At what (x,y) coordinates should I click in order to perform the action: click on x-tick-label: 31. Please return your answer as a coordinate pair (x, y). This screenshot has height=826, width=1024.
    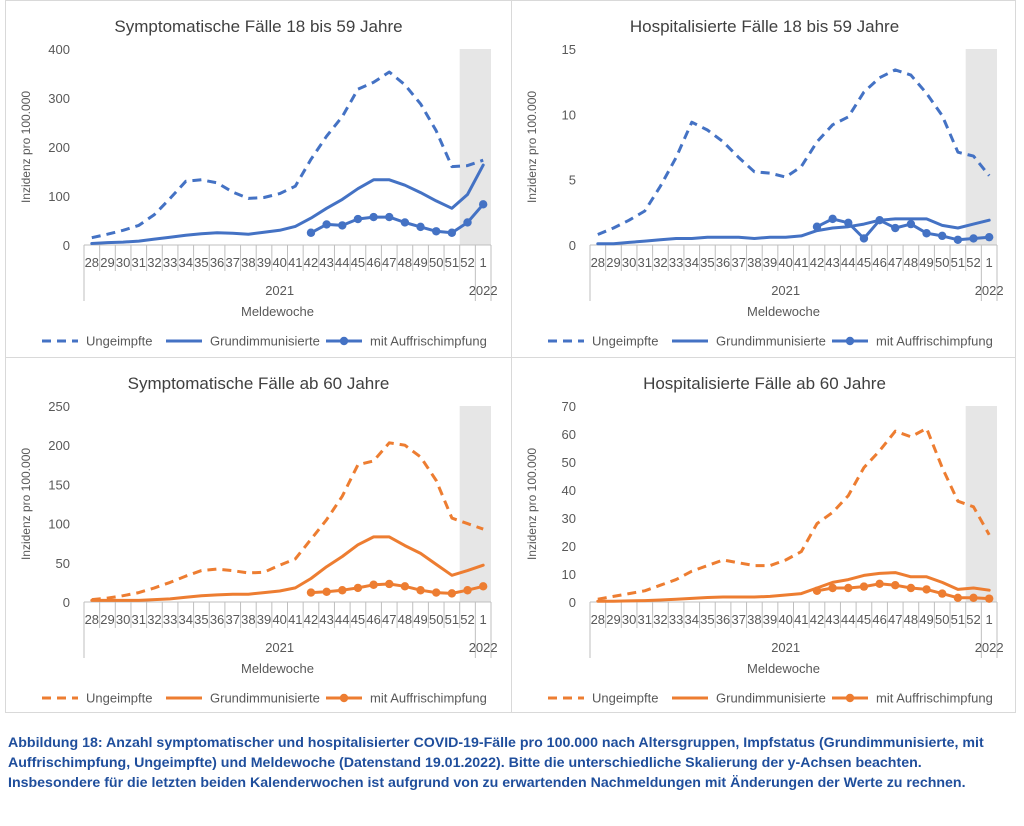
    Looking at the image, I should click on (139, 619).